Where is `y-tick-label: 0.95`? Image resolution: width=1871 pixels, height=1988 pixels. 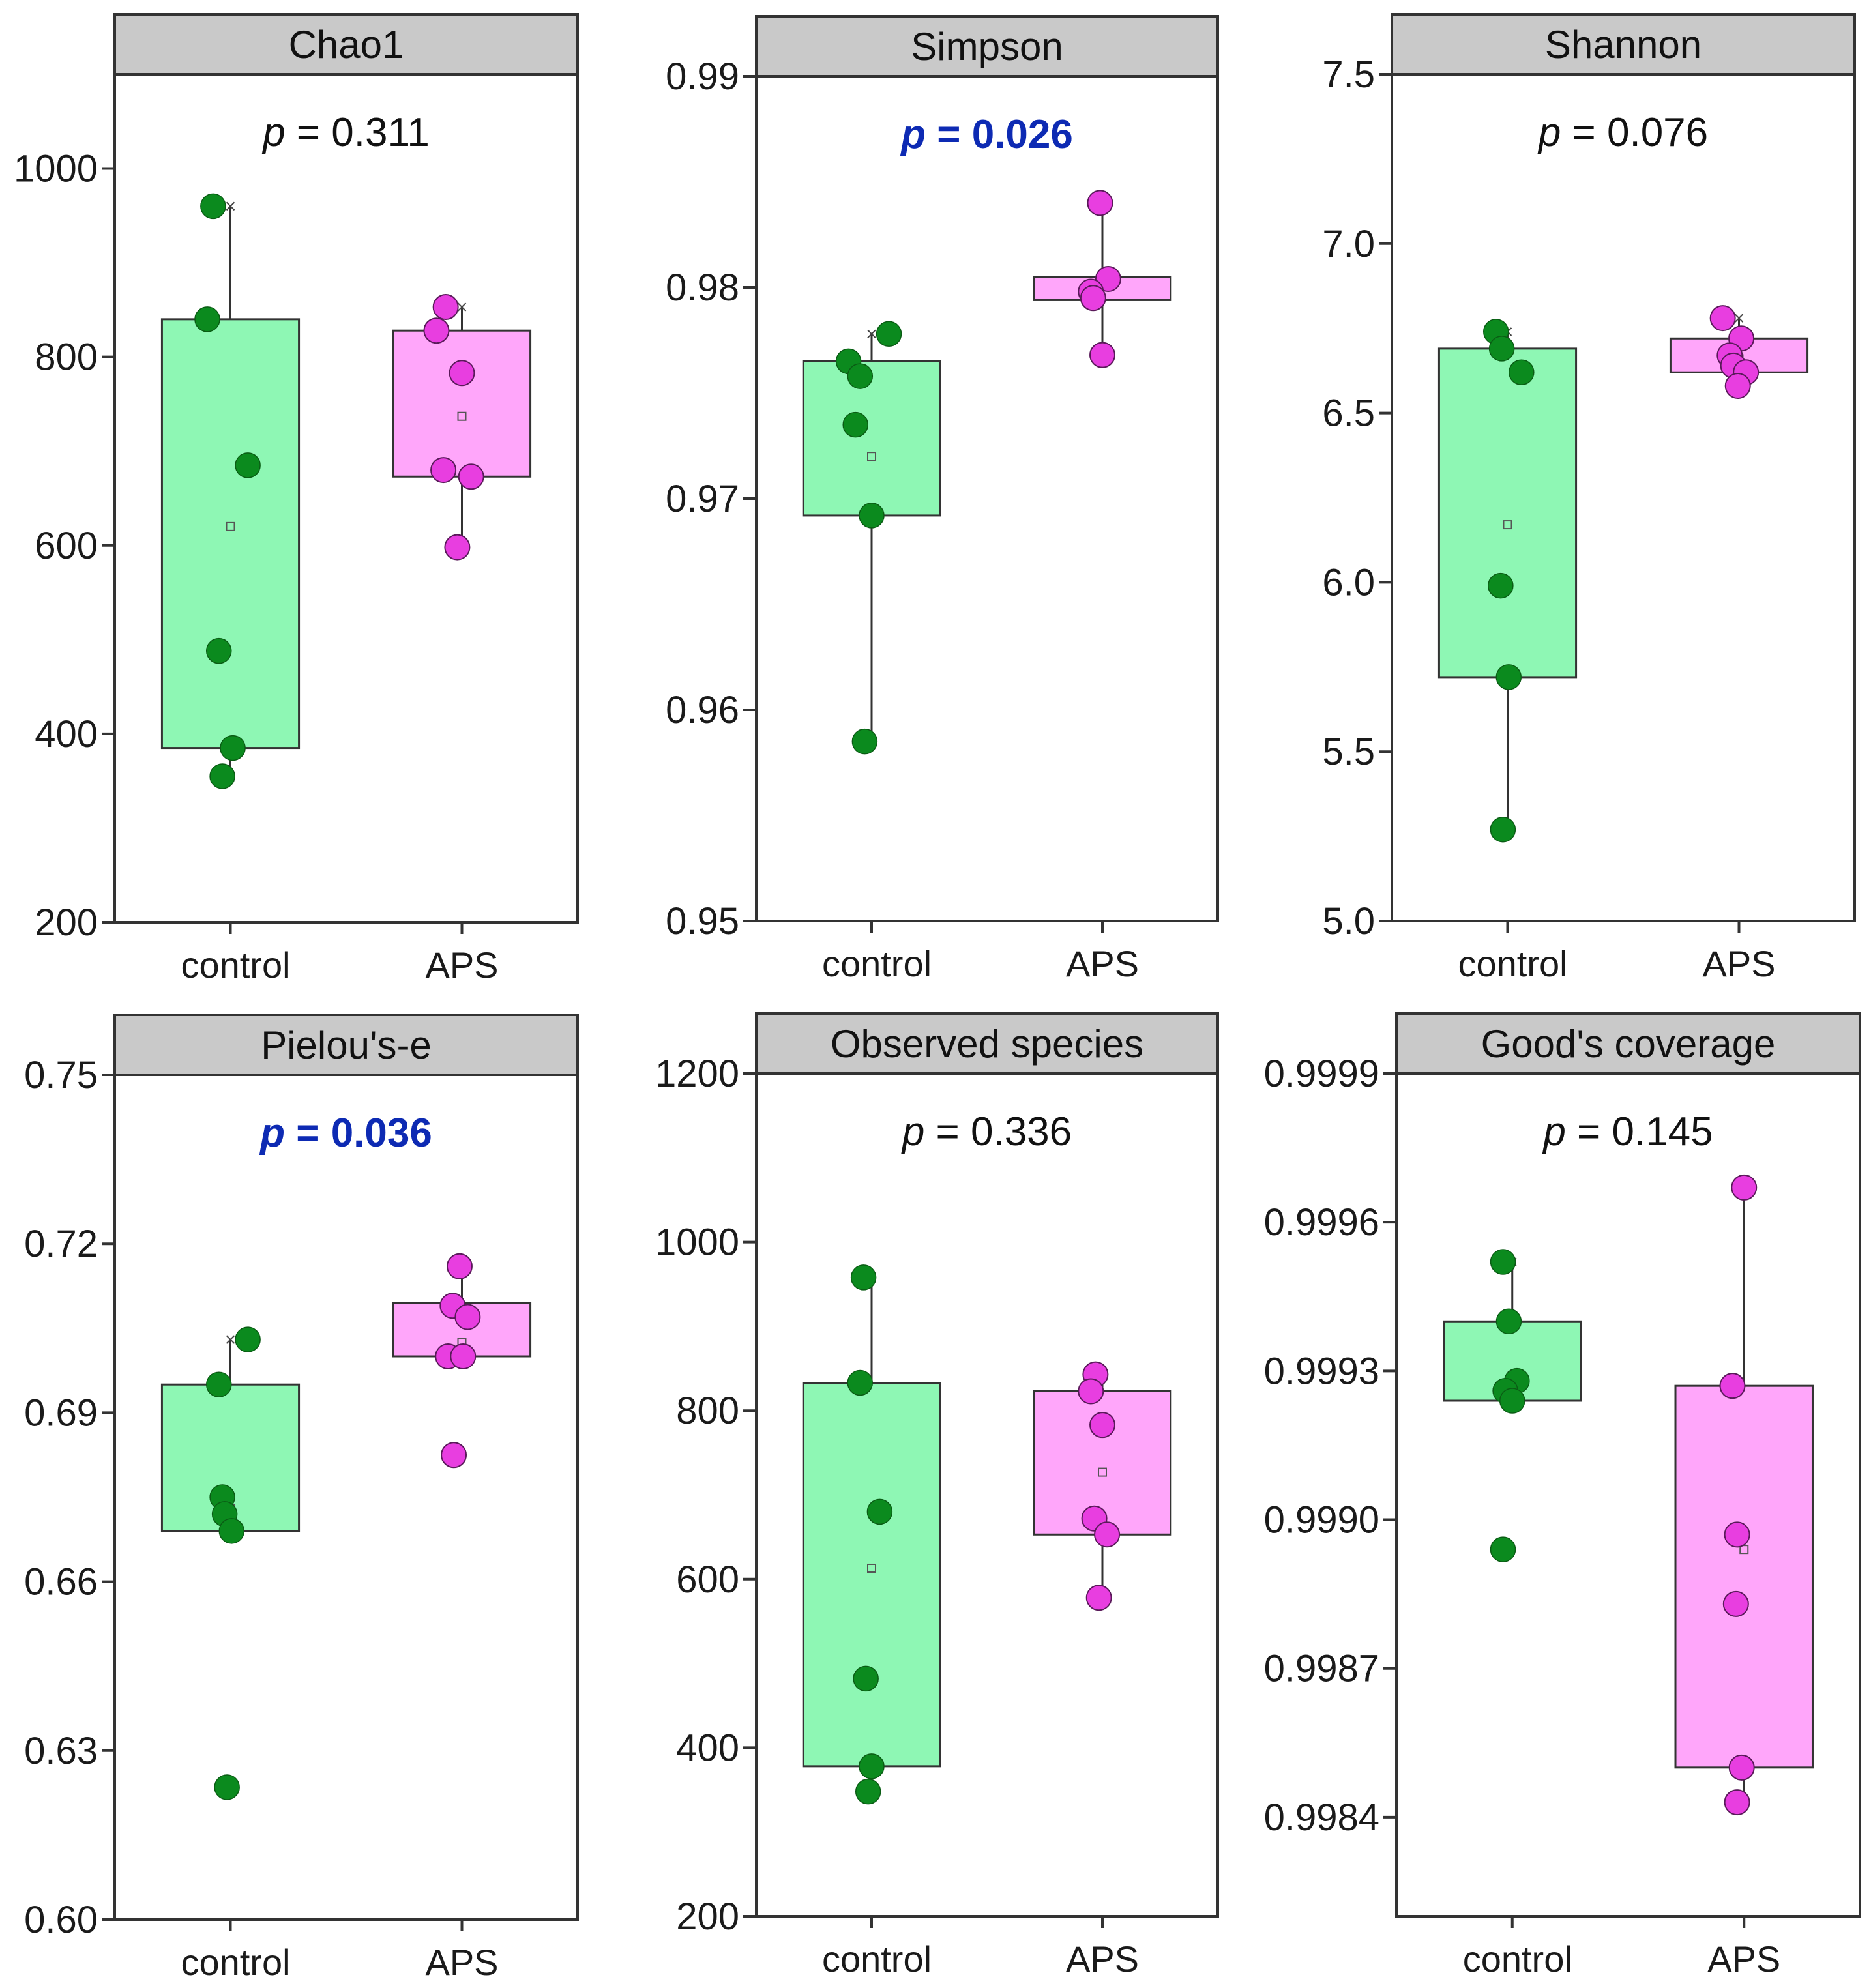 y-tick-label: 0.95 is located at coordinates (703, 921).